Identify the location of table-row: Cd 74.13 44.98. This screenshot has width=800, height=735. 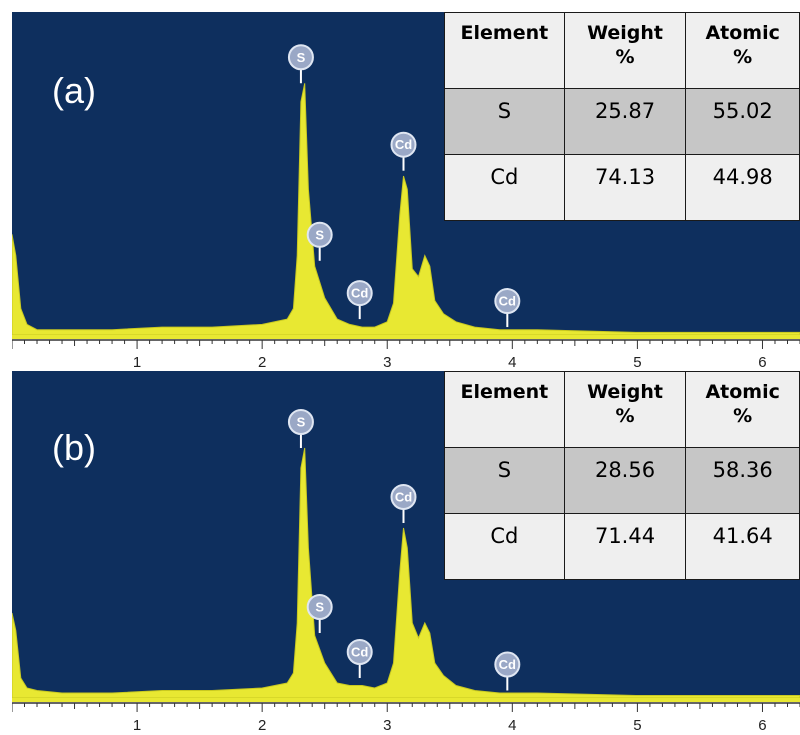
(622, 187).